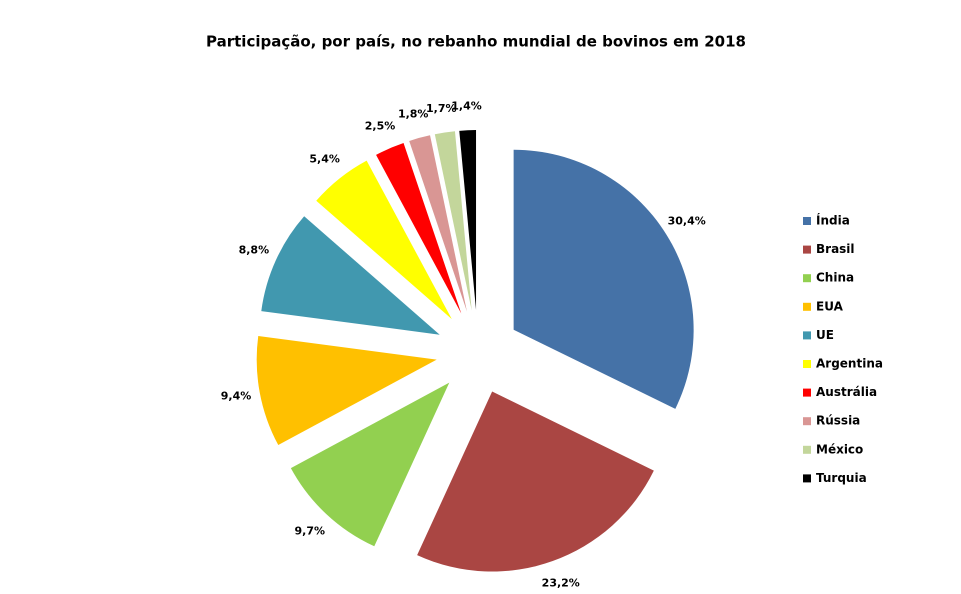 This screenshot has height=594, width=961. Describe the element at coordinates (380, 125) in the screenshot. I see `data-label: 2,5%` at that location.